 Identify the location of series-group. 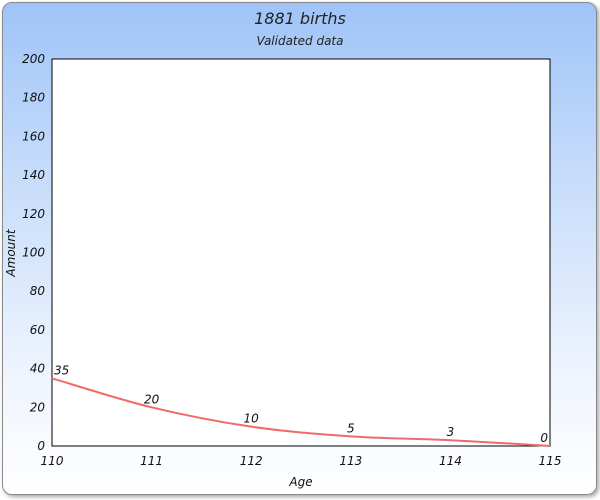
(301, 412).